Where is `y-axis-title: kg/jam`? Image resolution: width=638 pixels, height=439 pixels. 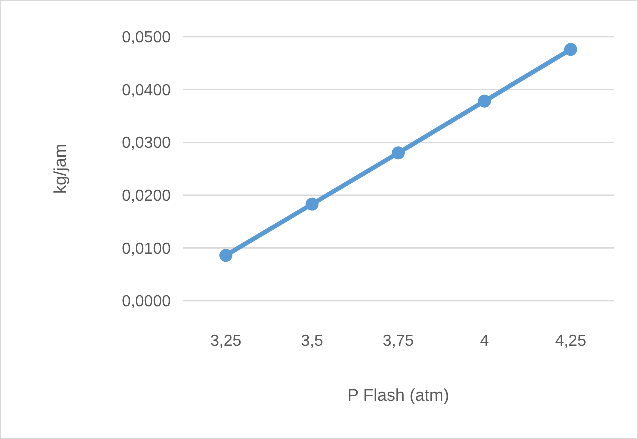 y-axis-title: kg/jam is located at coordinates (60, 169).